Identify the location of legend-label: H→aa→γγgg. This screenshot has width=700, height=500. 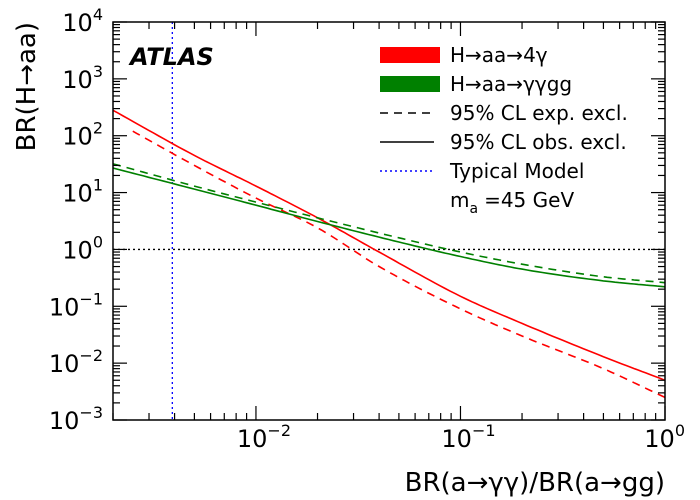
(511, 84).